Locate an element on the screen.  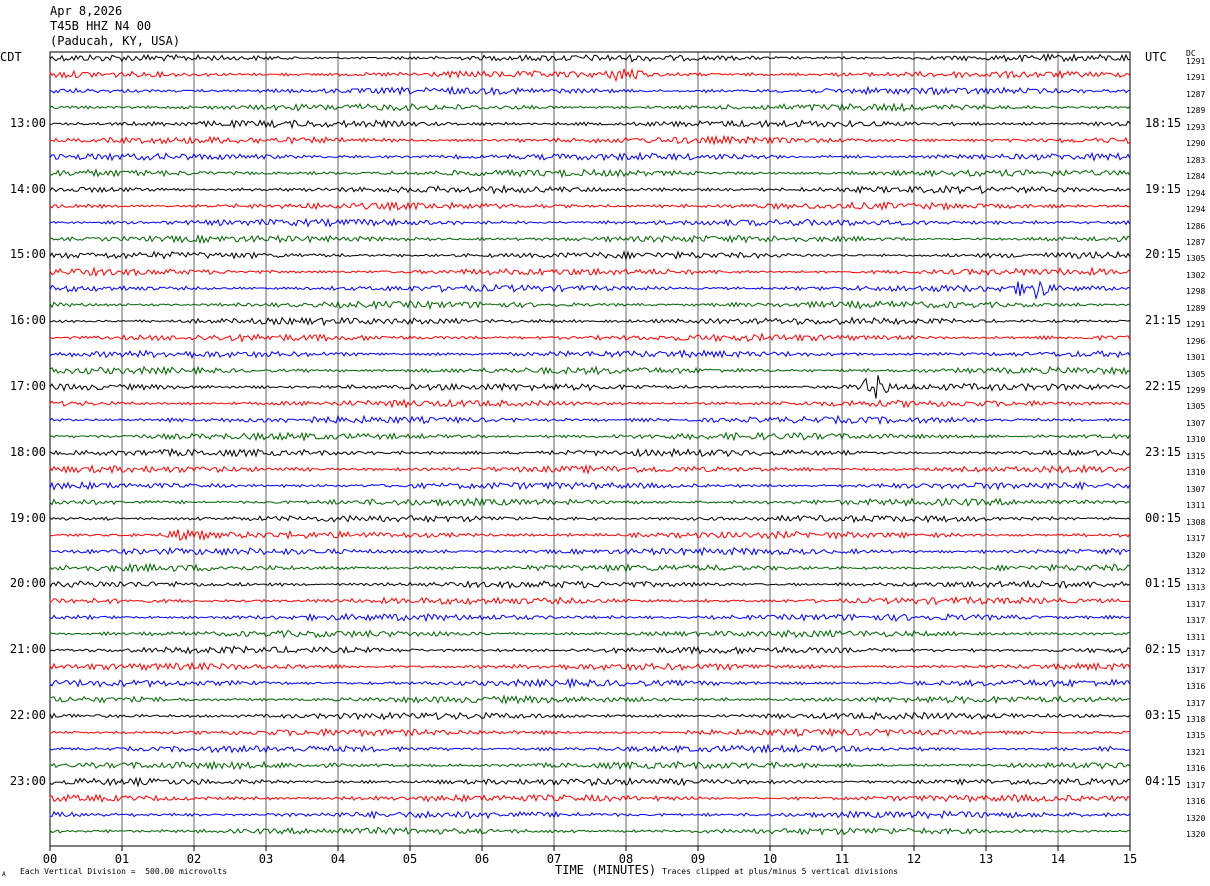
cdt-hour-label: 13:00 is located at coordinates (27, 122).